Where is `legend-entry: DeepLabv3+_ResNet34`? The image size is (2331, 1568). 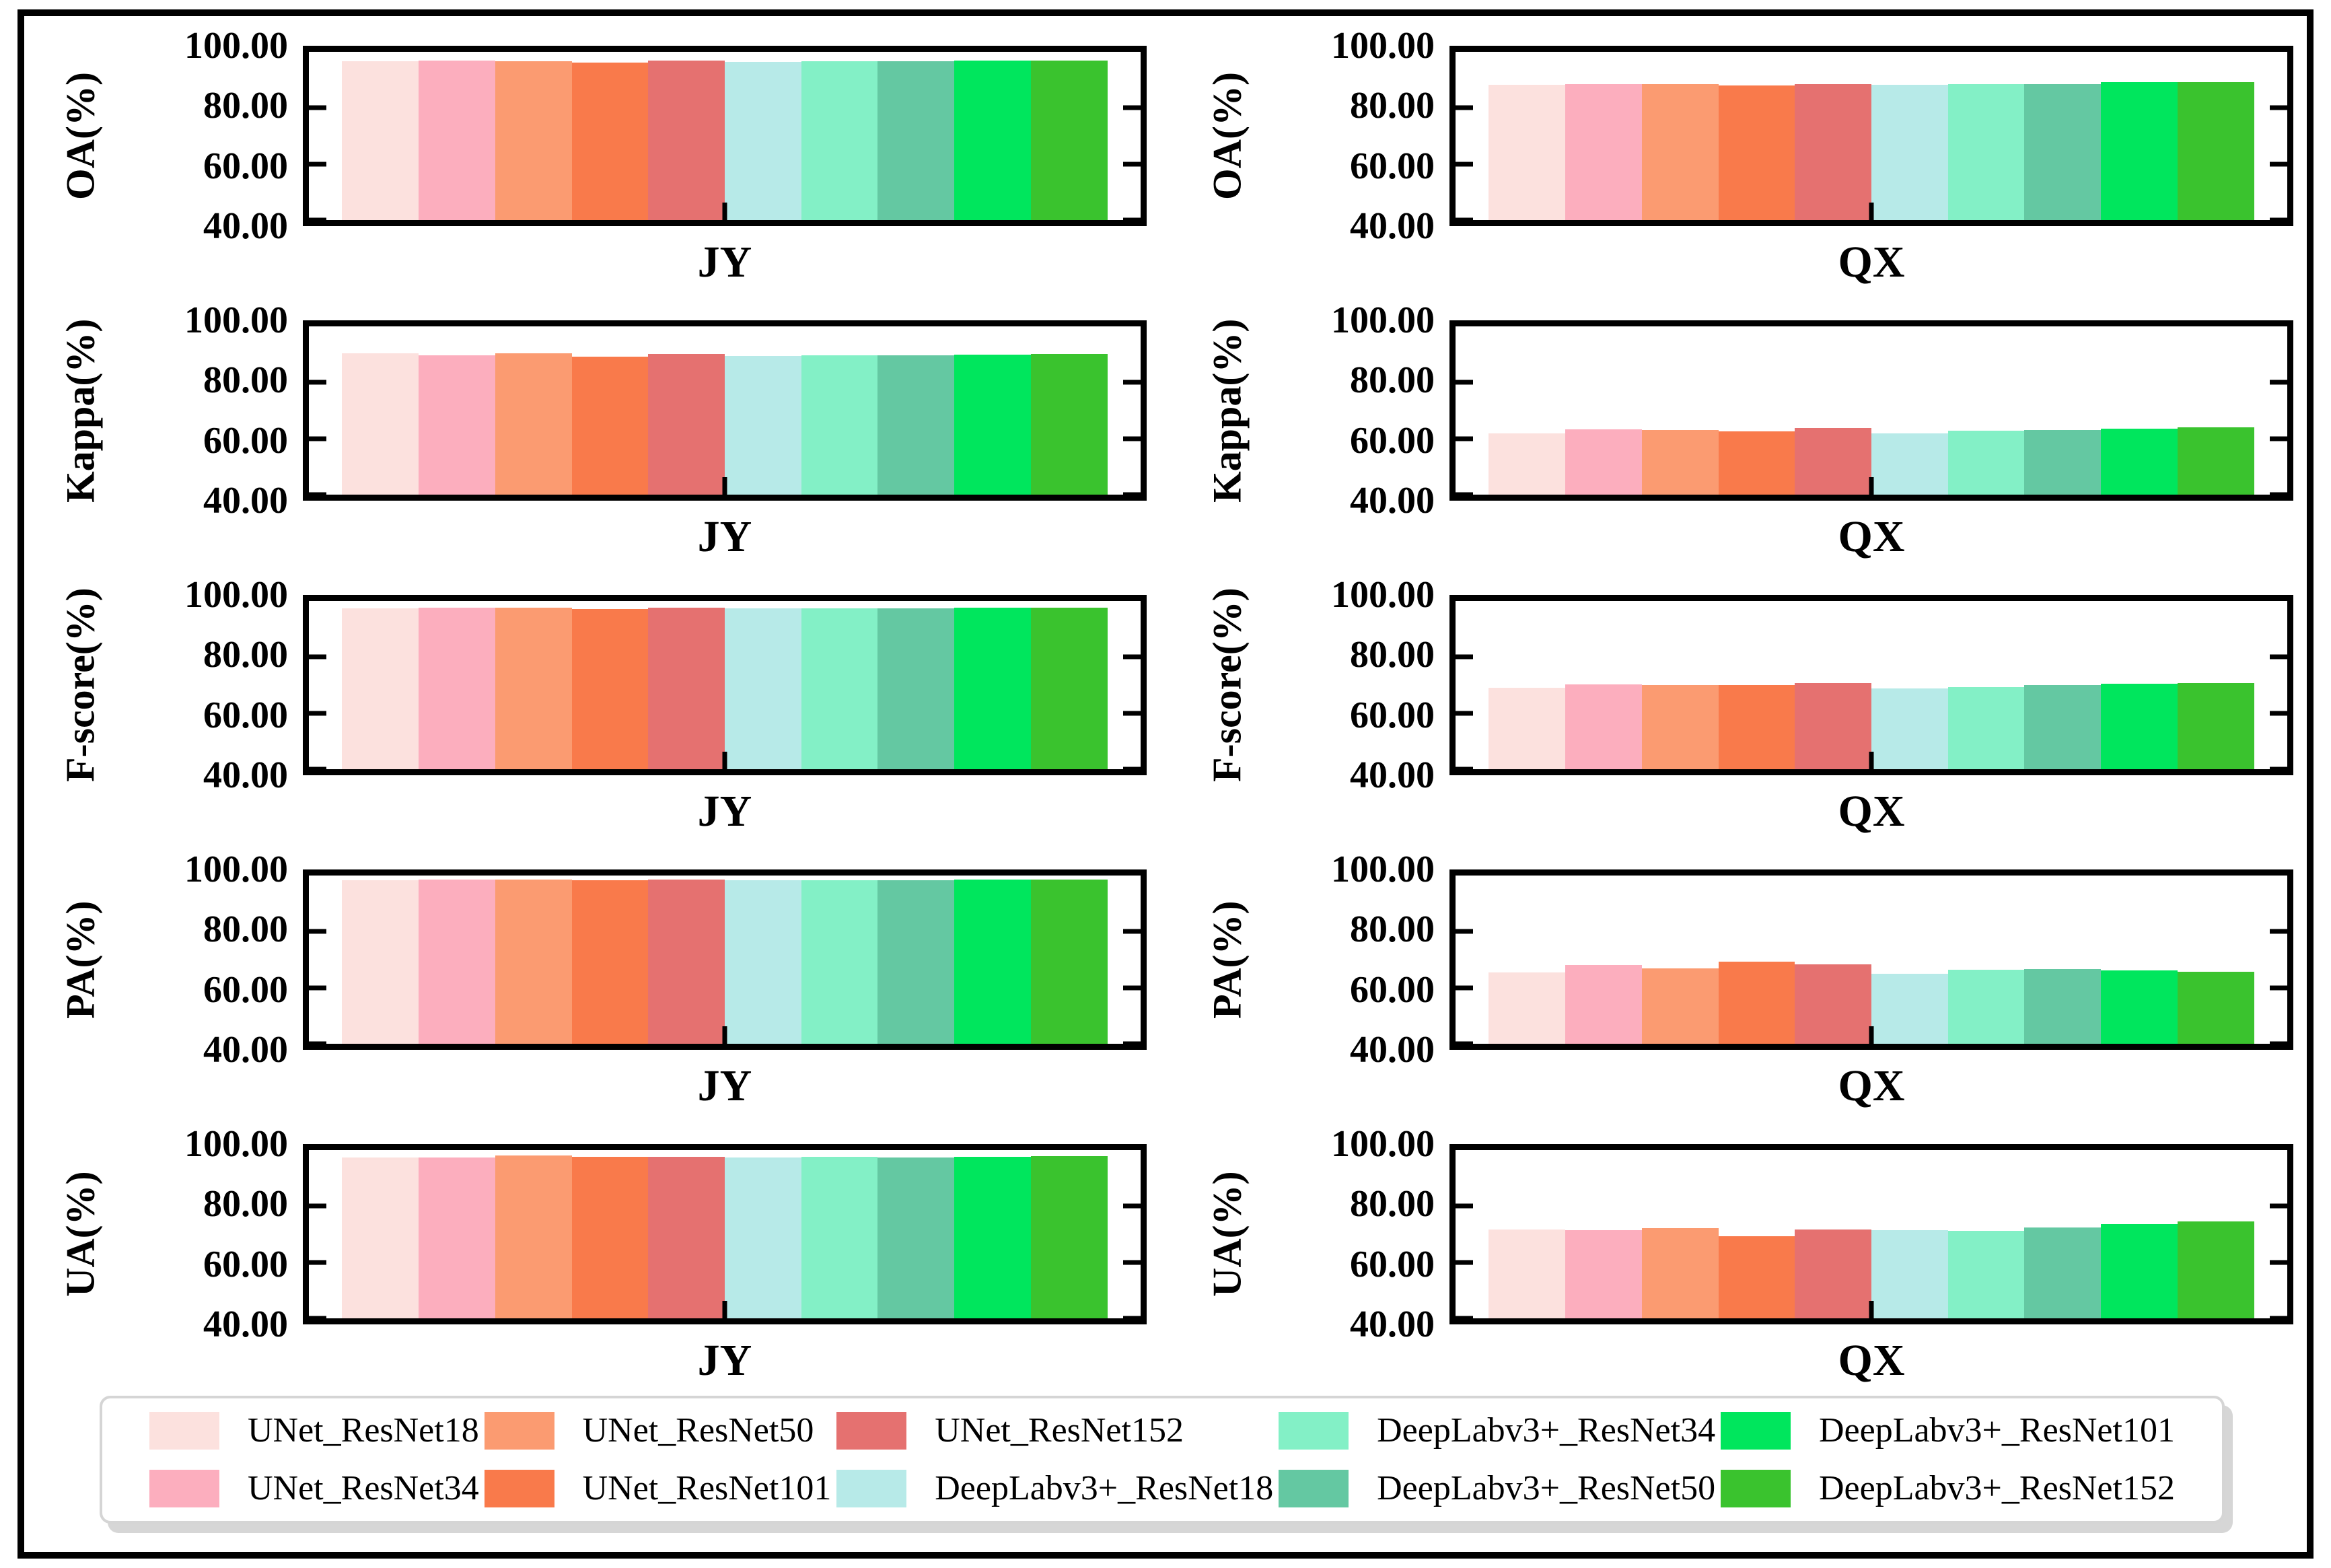 legend-entry: DeepLabv3+_ResNet34 is located at coordinates (1497, 1431).